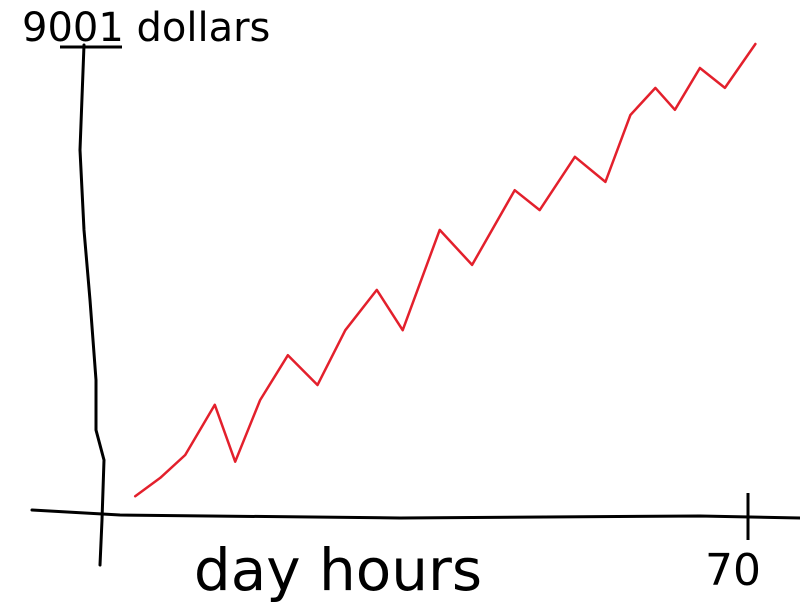 Image resolution: width=800 pixels, height=602 pixels. I want to click on x-tick-label: 70, so click(733, 570).